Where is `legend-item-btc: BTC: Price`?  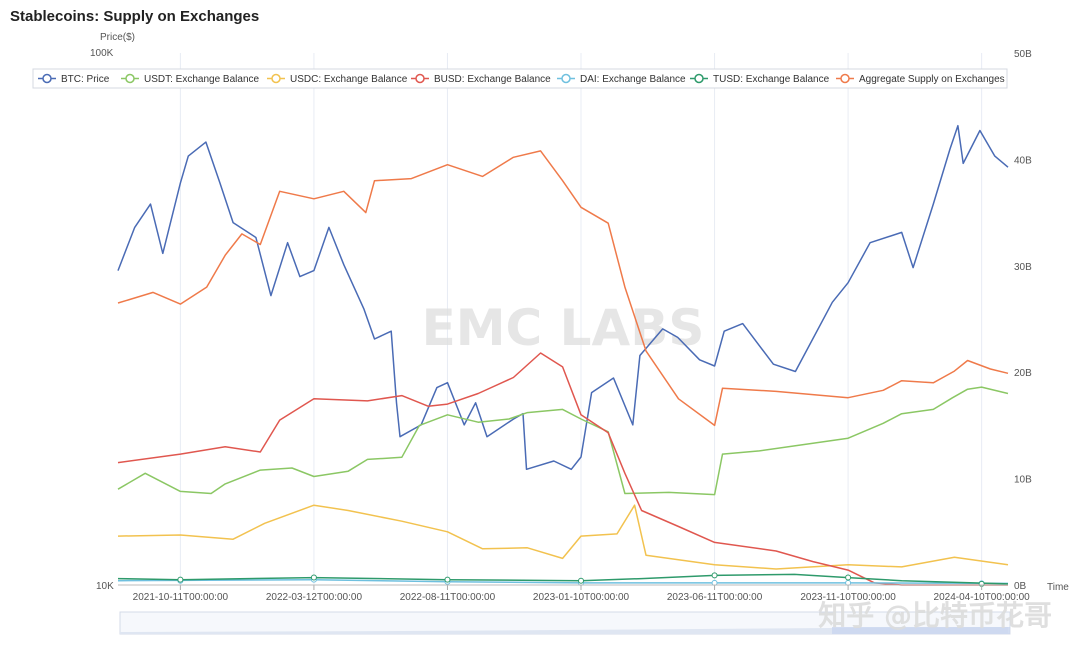 legend-item-btc: BTC: Price is located at coordinates (74, 79).